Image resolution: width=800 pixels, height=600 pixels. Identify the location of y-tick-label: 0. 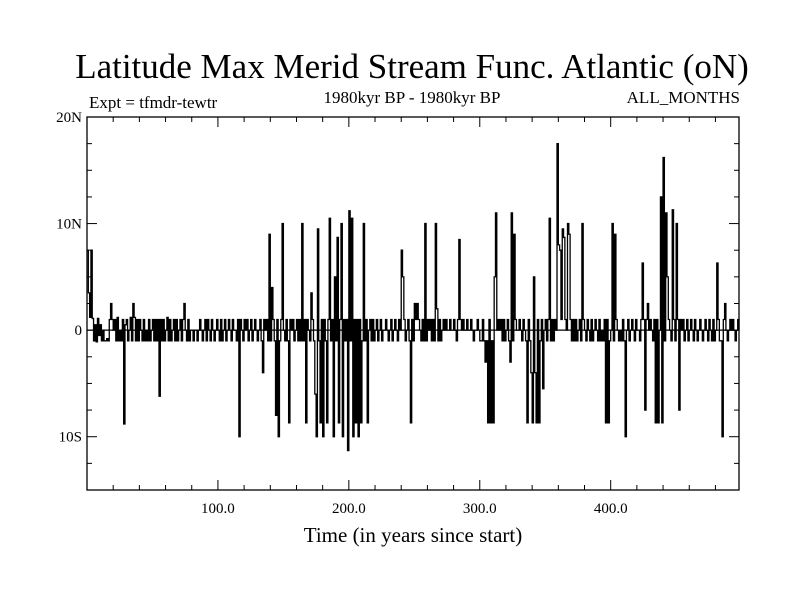
(79, 331).